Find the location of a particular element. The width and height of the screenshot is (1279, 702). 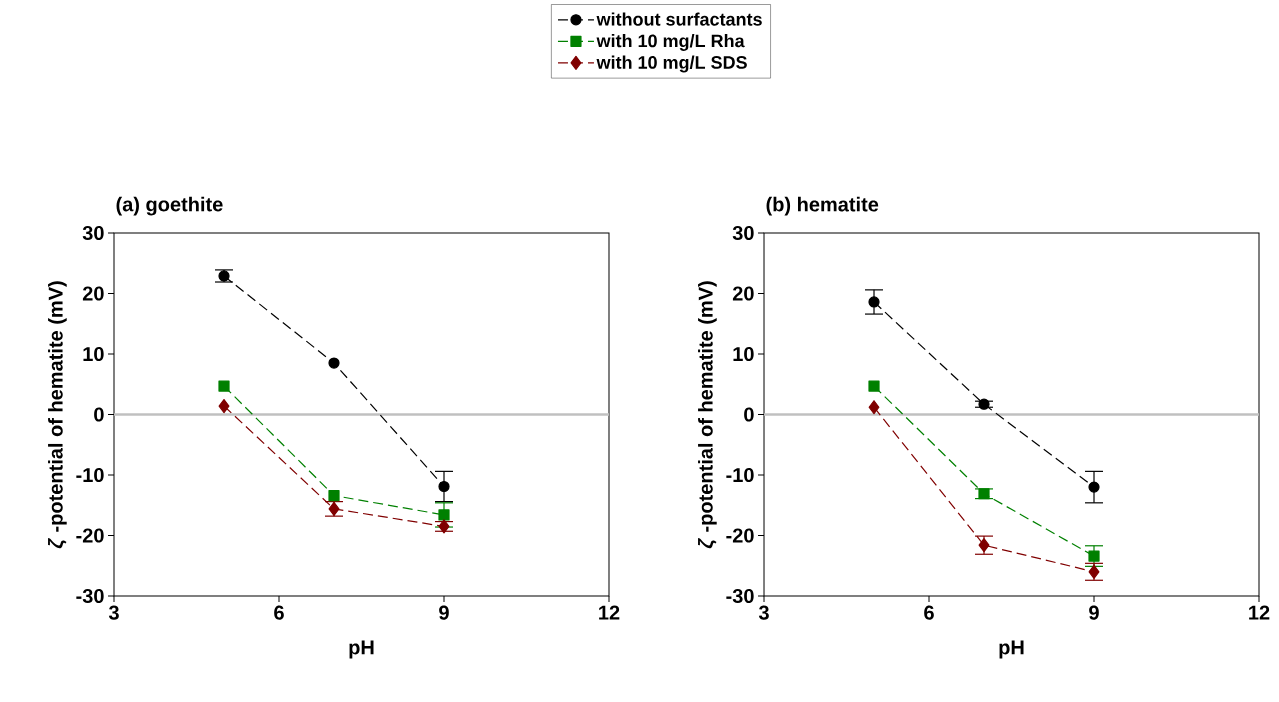

chart-title: (b) hematite is located at coordinates (822, 206).